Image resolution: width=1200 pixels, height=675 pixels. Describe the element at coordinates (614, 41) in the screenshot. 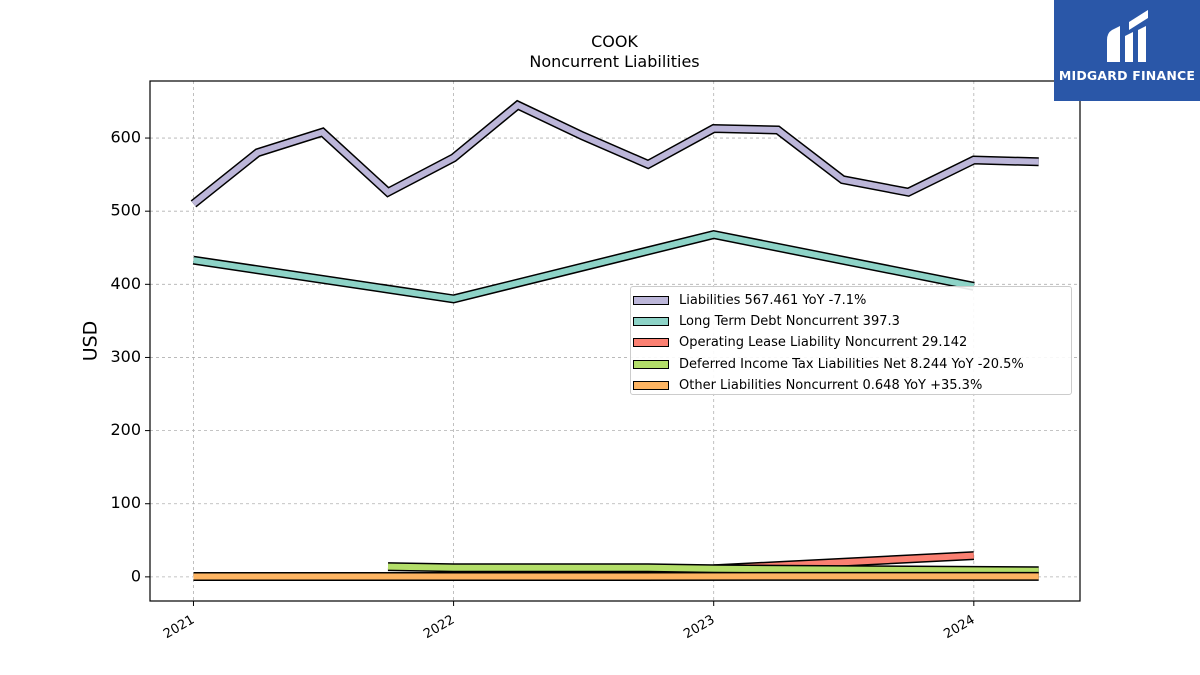

I see `chart-title: COOK` at that location.